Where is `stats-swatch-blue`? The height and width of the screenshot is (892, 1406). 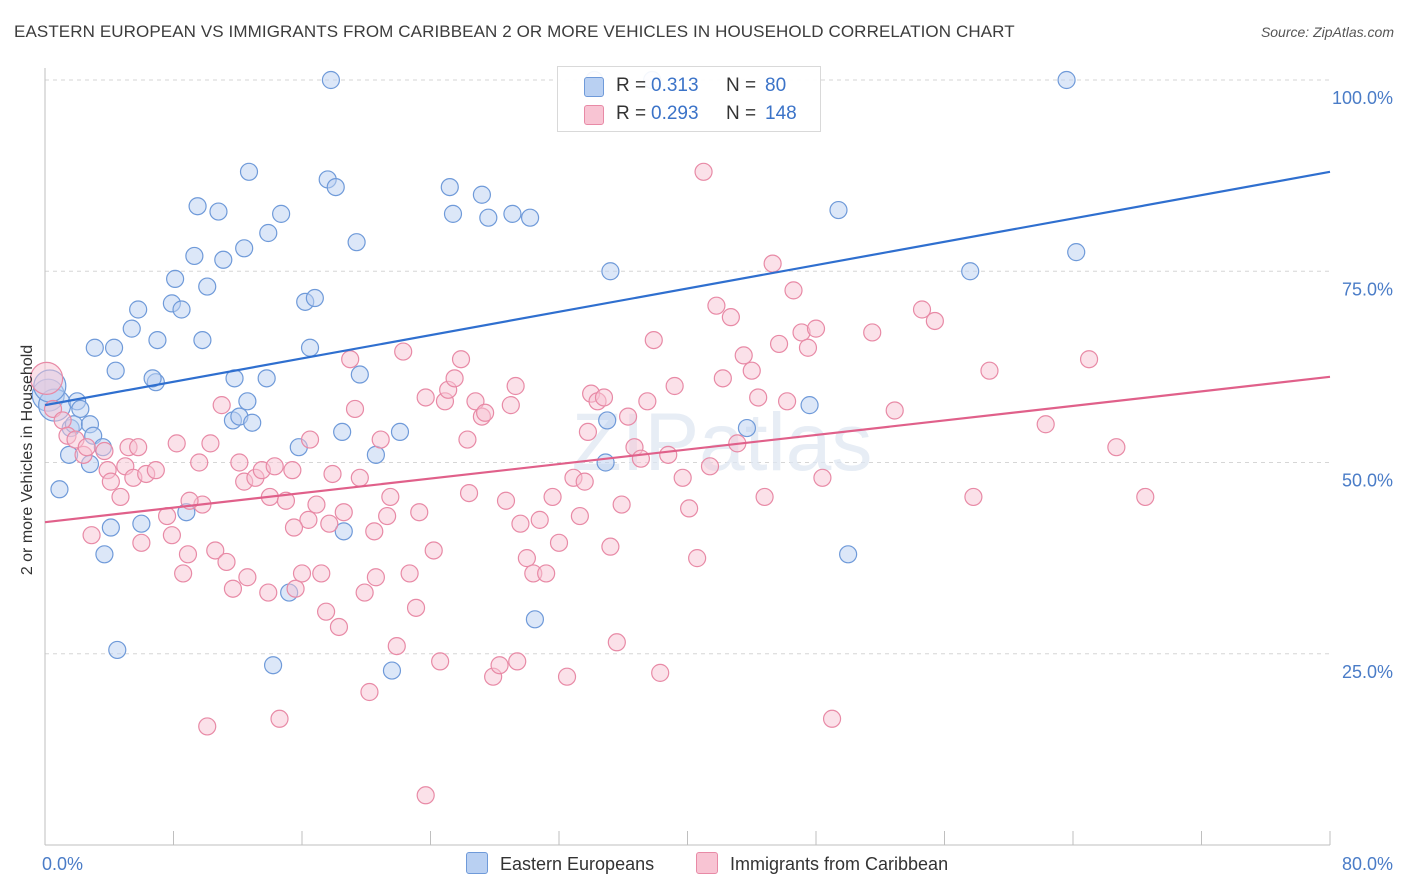
stats-swatch-blue is located at coordinates (594, 87).